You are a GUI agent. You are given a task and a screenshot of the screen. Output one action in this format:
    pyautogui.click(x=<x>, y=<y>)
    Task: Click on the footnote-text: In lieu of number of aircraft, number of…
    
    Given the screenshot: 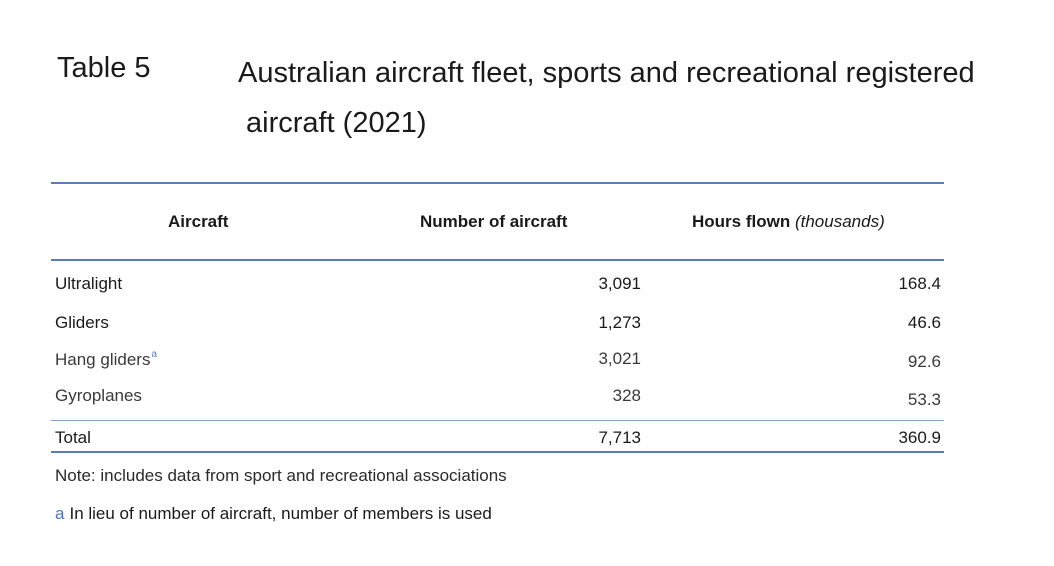 What is the action you would take?
    pyautogui.click(x=280, y=513)
    